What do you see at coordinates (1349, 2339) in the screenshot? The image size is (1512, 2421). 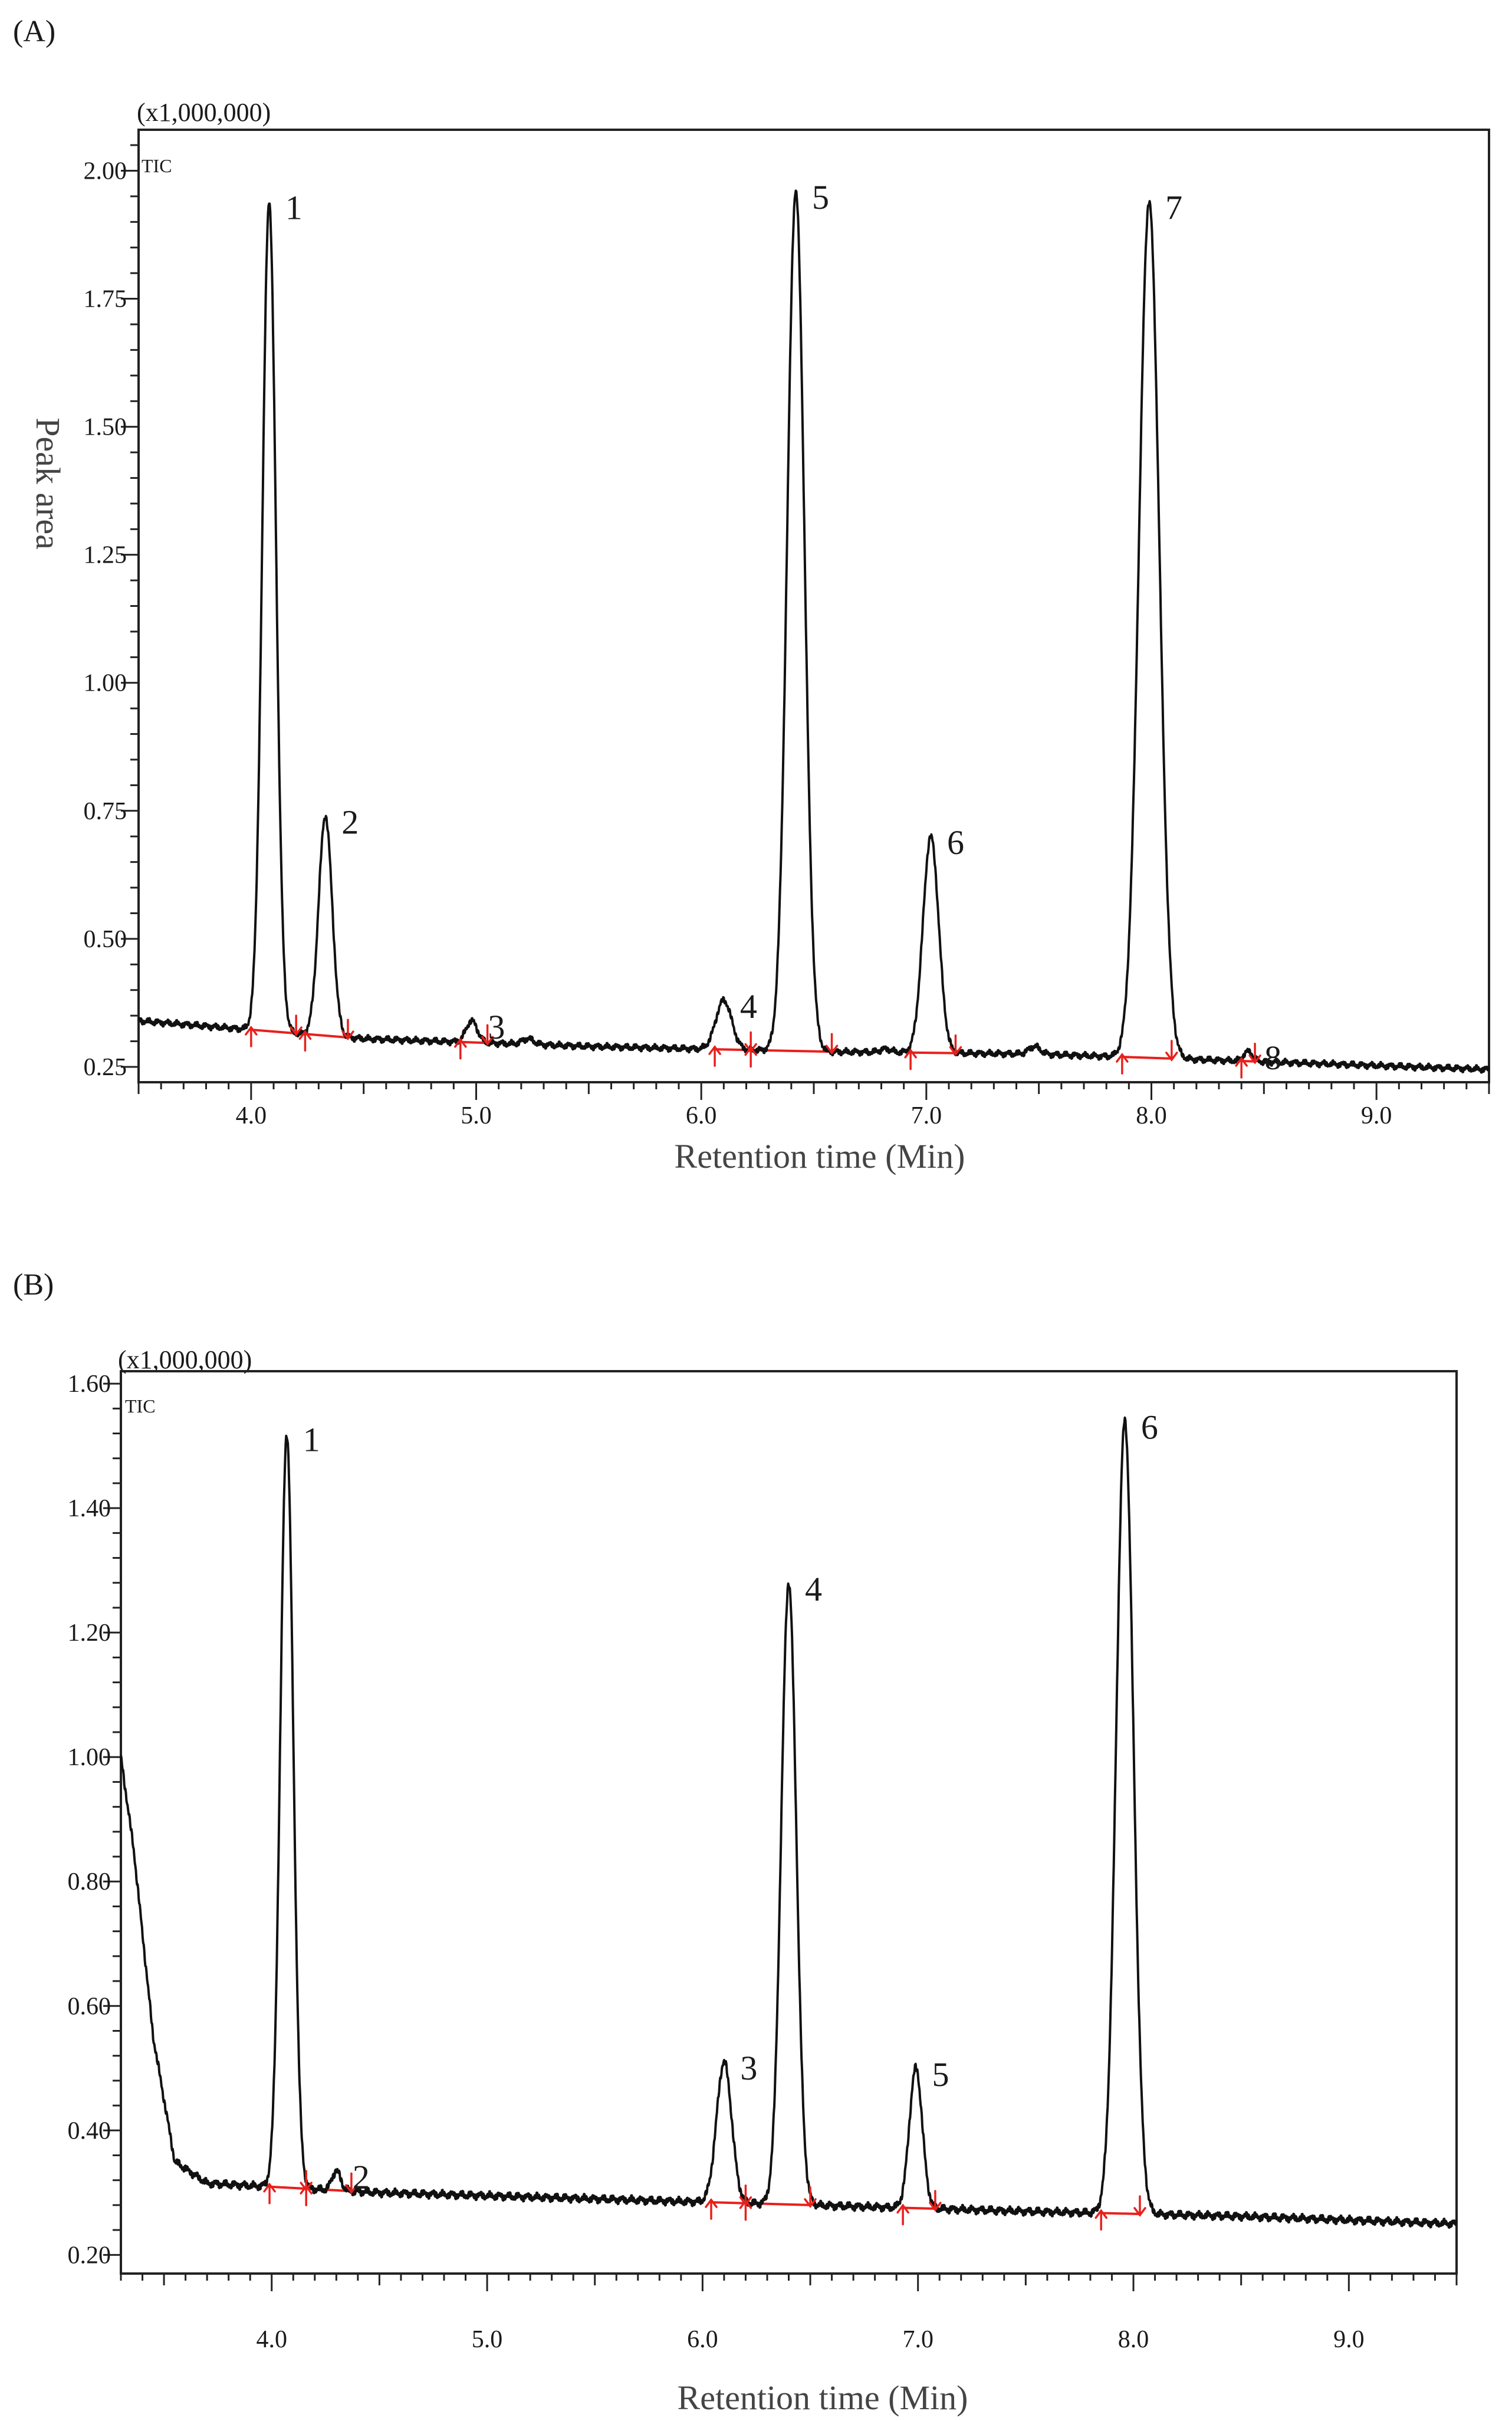 I see `panel-b-x-tick-label: 9.0` at bounding box center [1349, 2339].